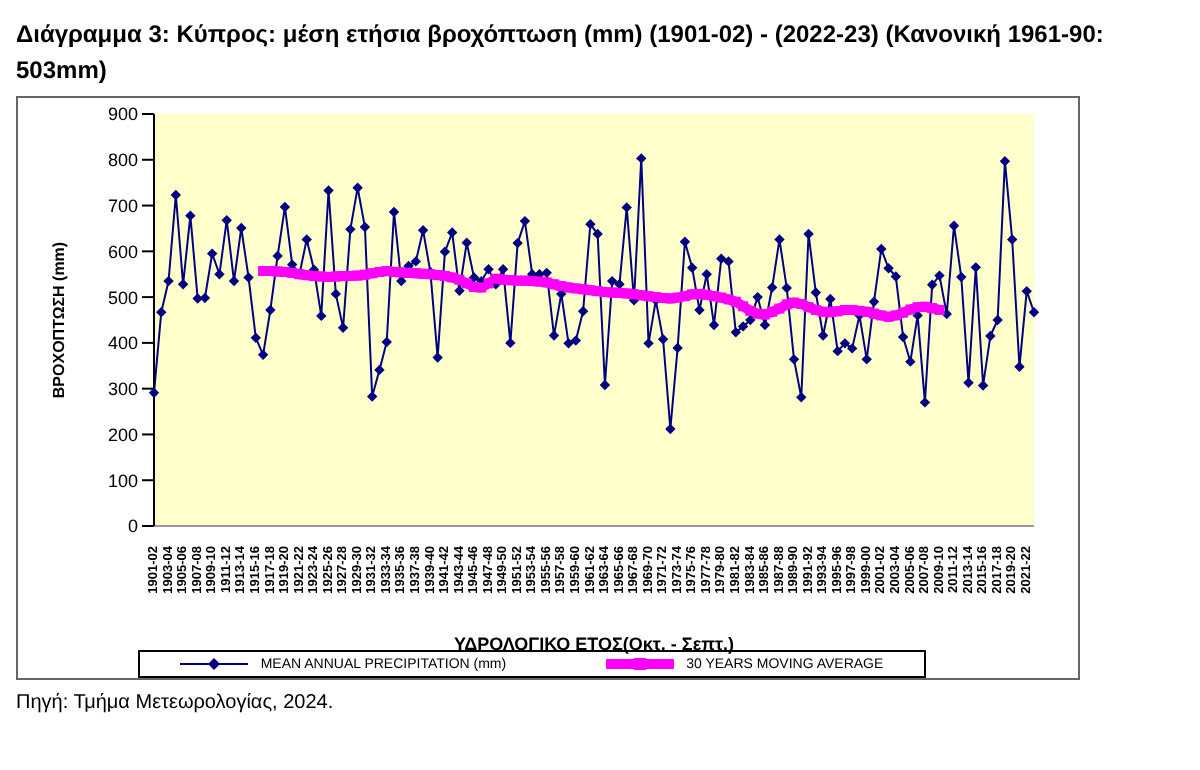 The width and height of the screenshot is (1200, 770). I want to click on y-tick-label: 300, so click(122, 389).